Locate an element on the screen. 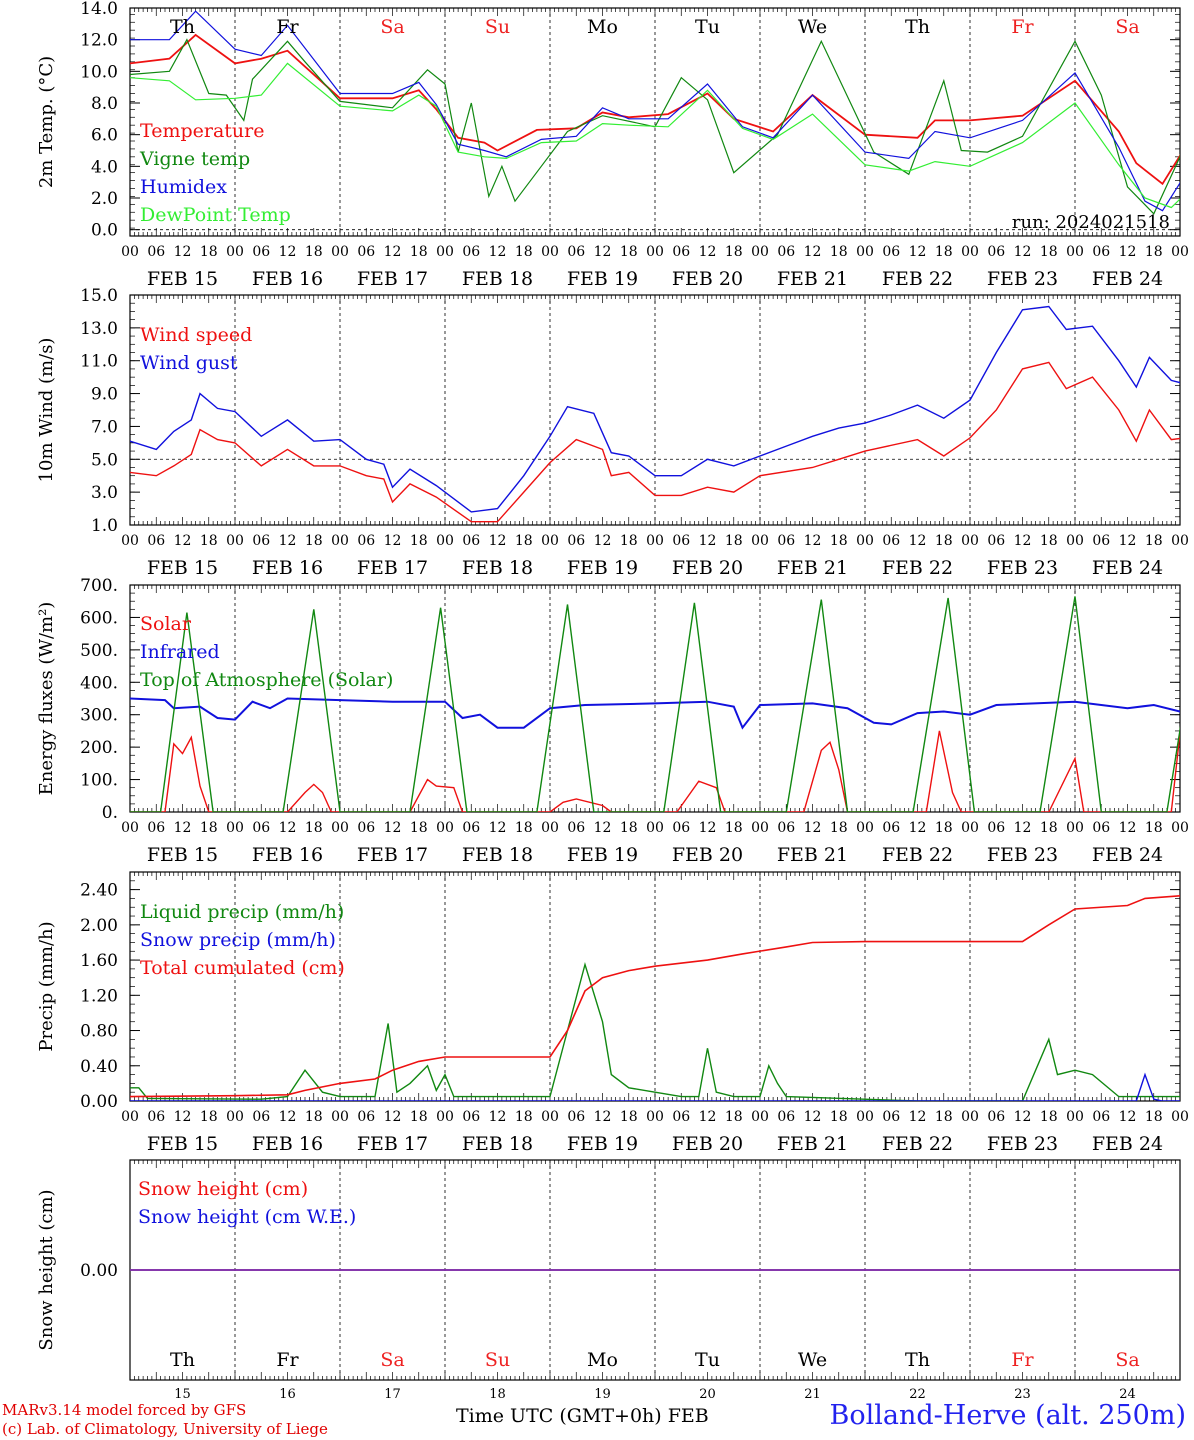 The image size is (1194, 1440). y-tick-label: 0. is located at coordinates (110, 813).